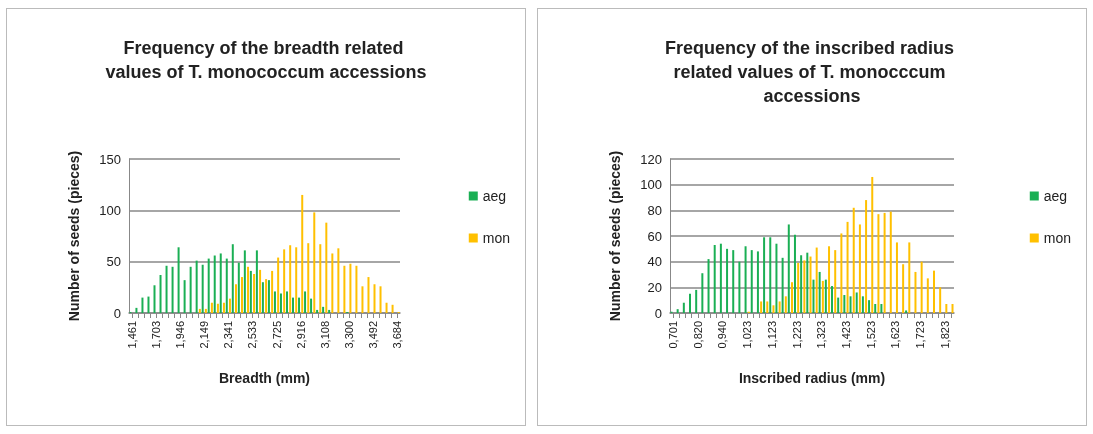 Image resolution: width=1093 pixels, height=434 pixels. I want to click on x-tick-label: 3,492, so click(372, 335).